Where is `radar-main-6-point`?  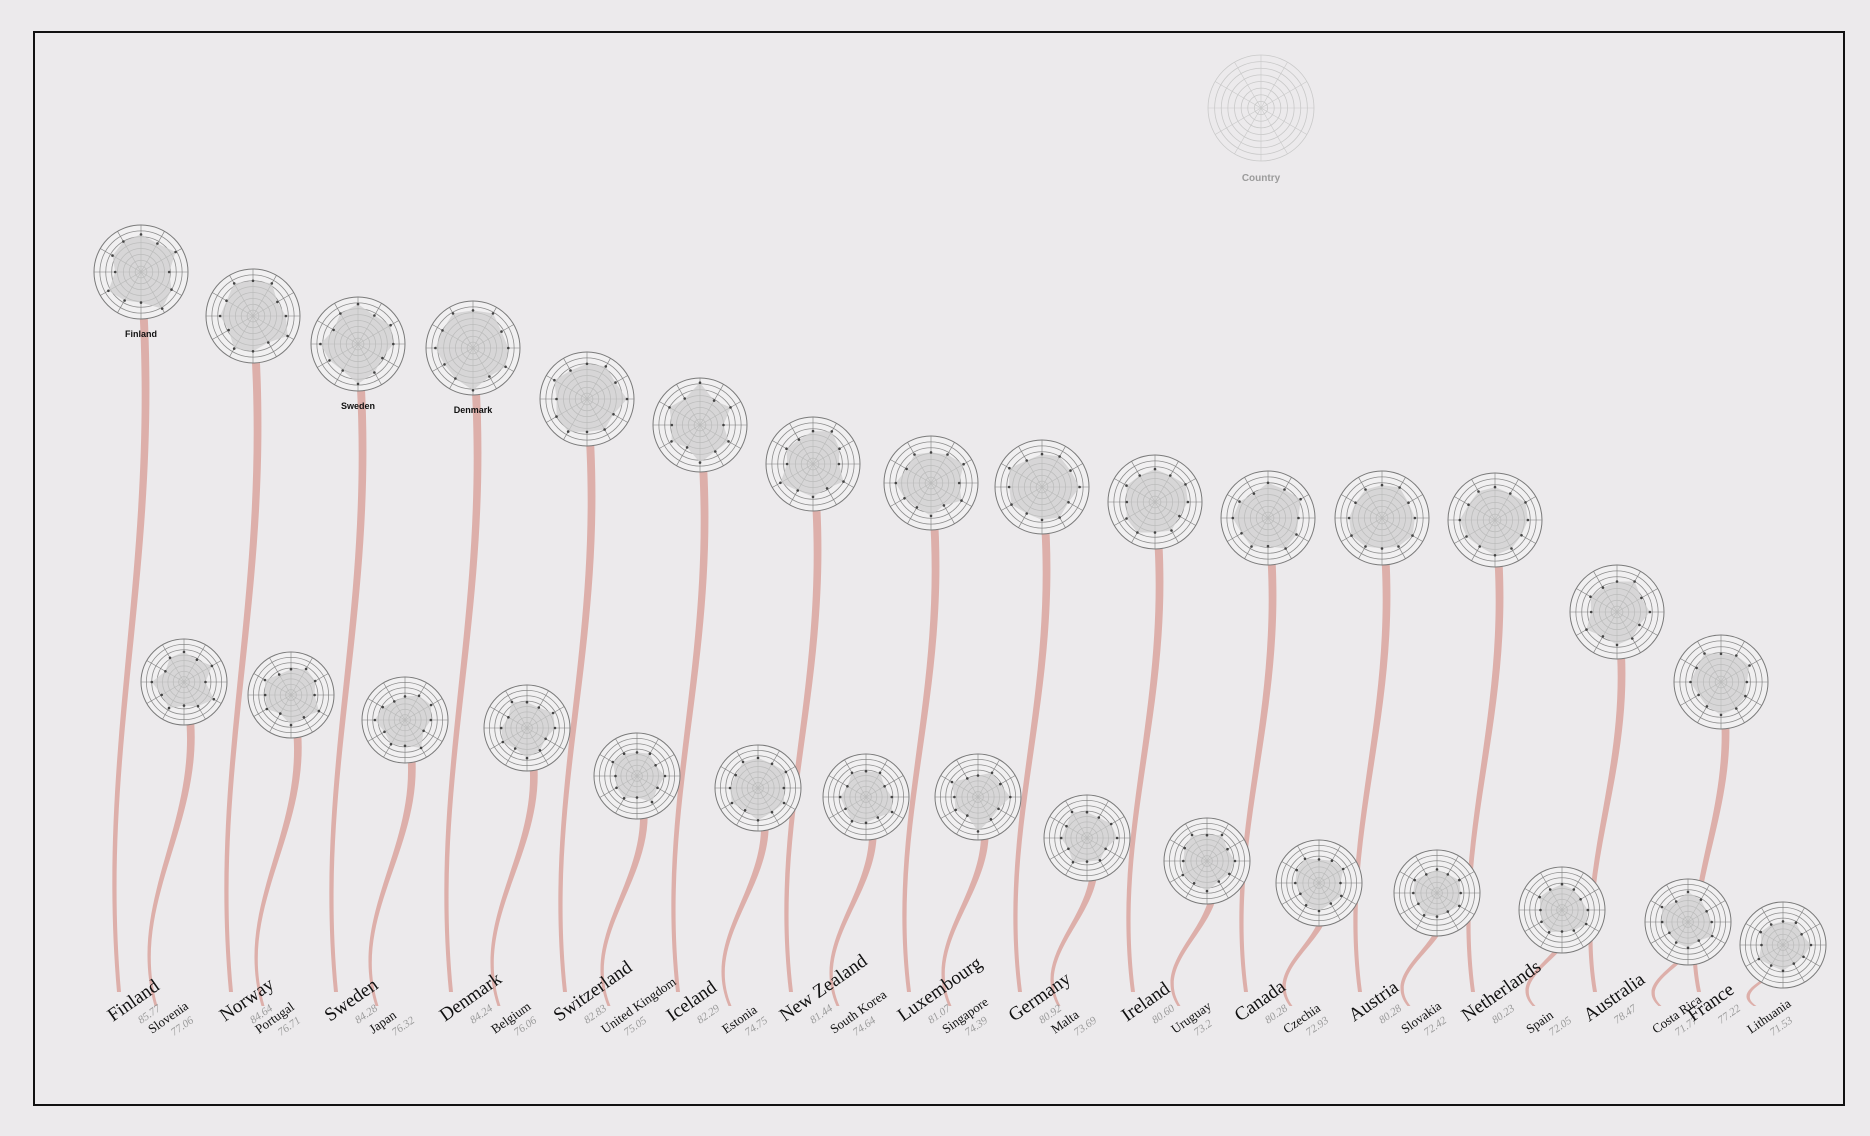 radar-main-6-point is located at coordinates (780, 483).